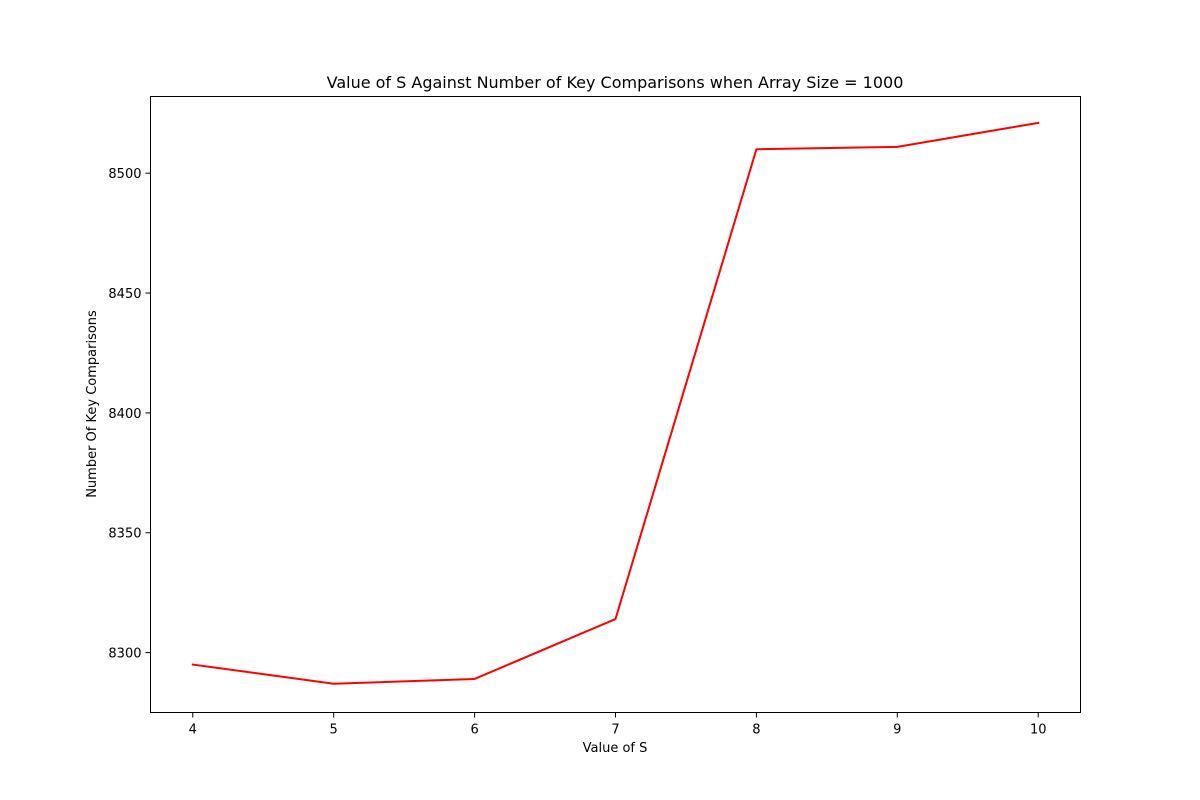 The height and width of the screenshot is (800, 1200). I want to click on y-tick-label: 8450, so click(124, 294).